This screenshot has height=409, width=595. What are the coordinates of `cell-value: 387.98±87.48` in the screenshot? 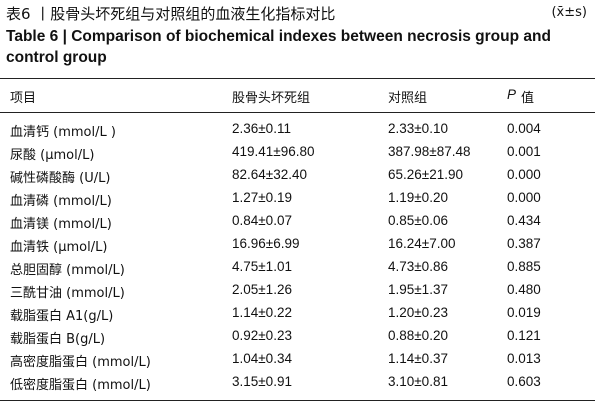 It's located at (429, 151).